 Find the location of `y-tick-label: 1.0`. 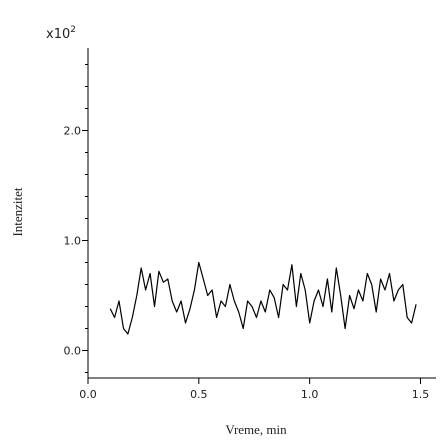

y-tick-label: 1.0 is located at coordinates (73, 241).